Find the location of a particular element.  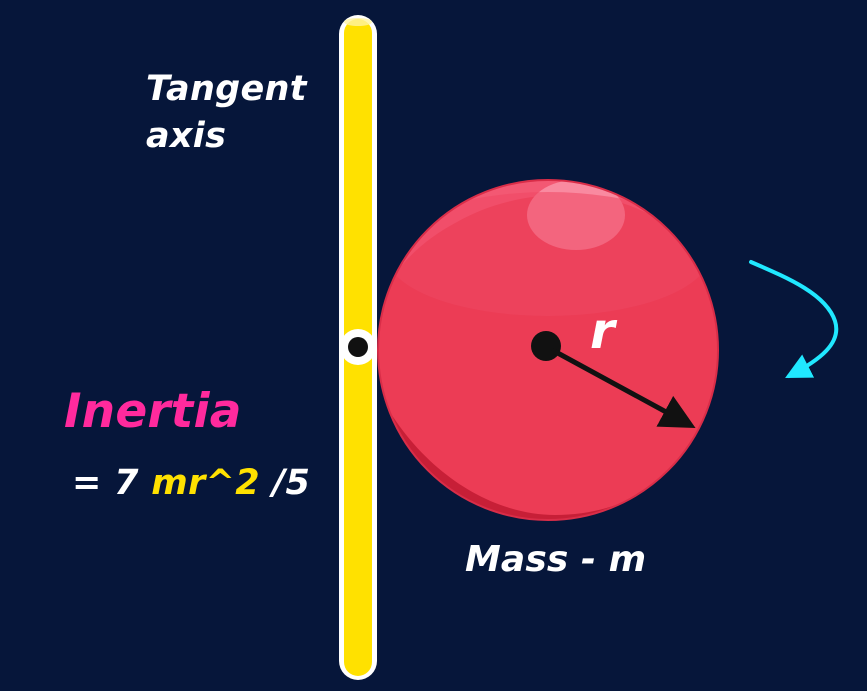

formula-highlight: mr^2 is located at coordinates (205, 483).